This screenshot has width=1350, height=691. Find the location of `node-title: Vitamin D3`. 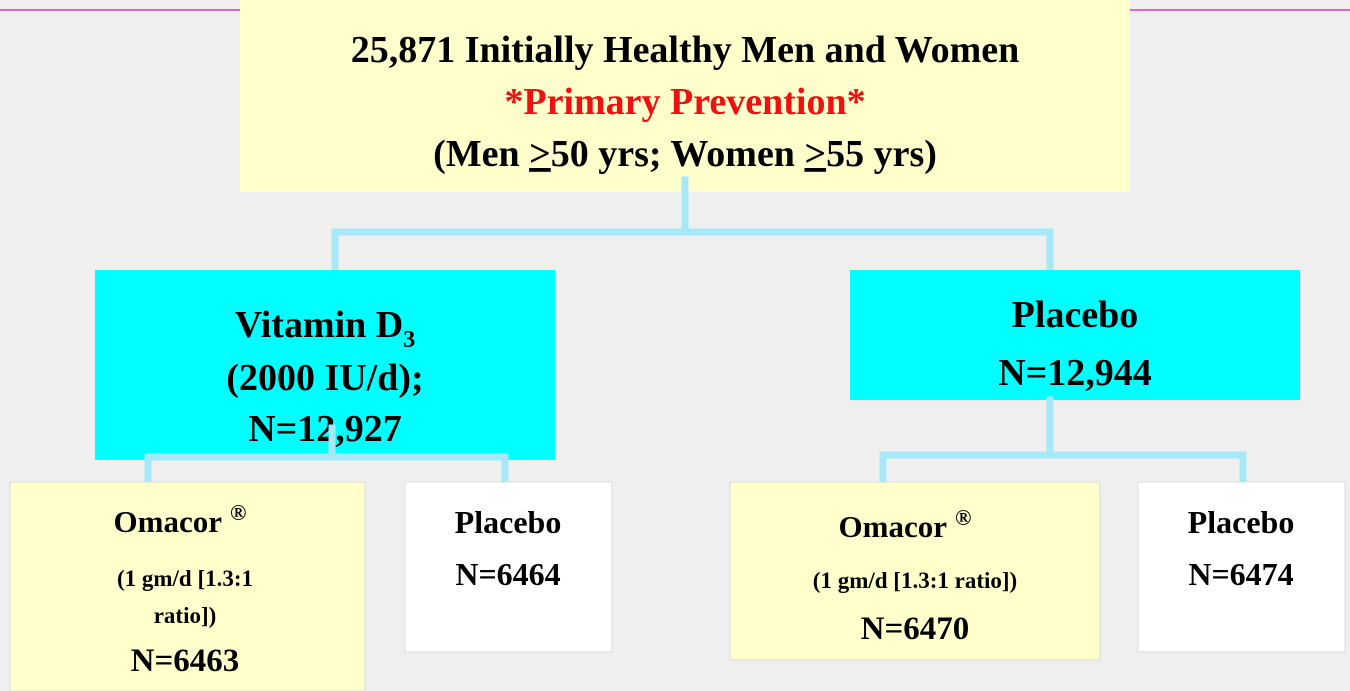

node-title: Vitamin D3 is located at coordinates (325, 328).